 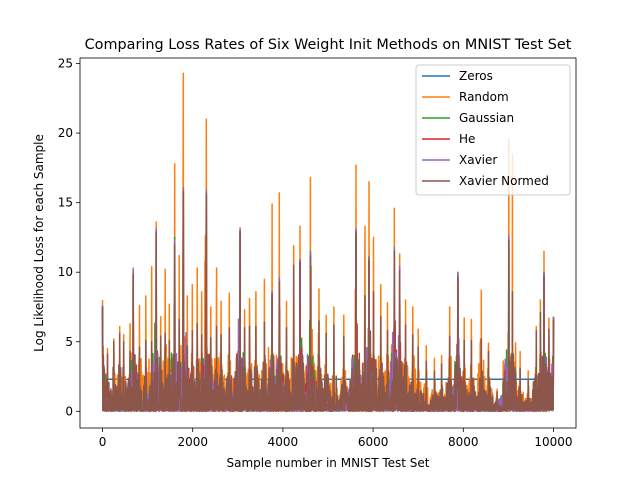 I want to click on x-tick-label: 4000, so click(x=283, y=442).